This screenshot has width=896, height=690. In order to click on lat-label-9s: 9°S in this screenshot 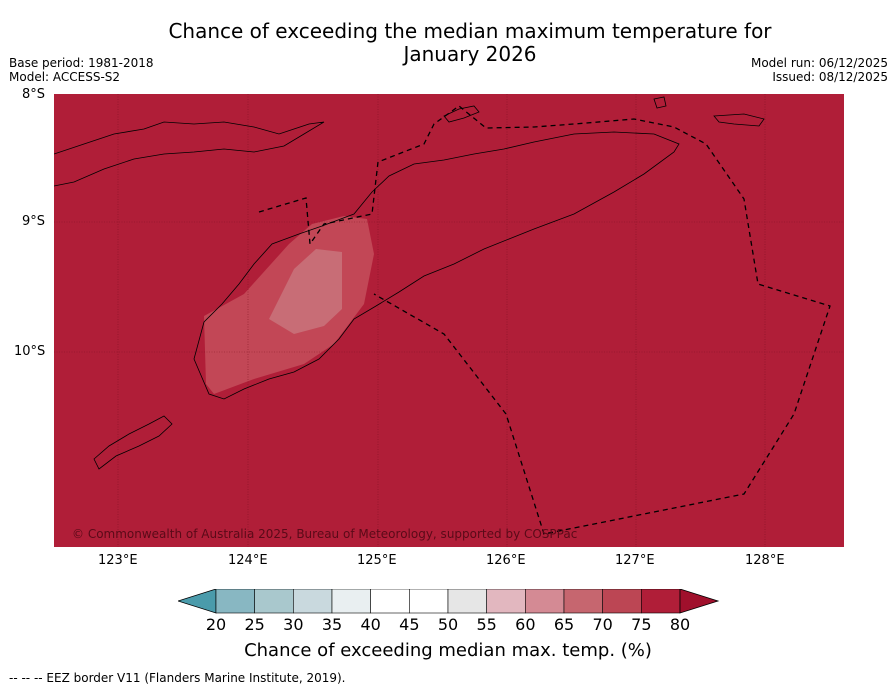, I will do `click(34, 221)`.